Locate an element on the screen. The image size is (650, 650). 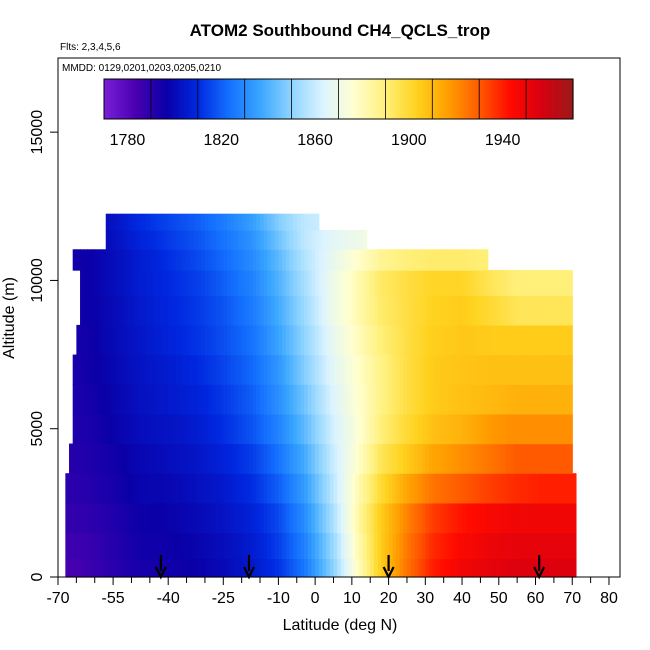
colorbar-tick-label: 1900 is located at coordinates (409, 140).